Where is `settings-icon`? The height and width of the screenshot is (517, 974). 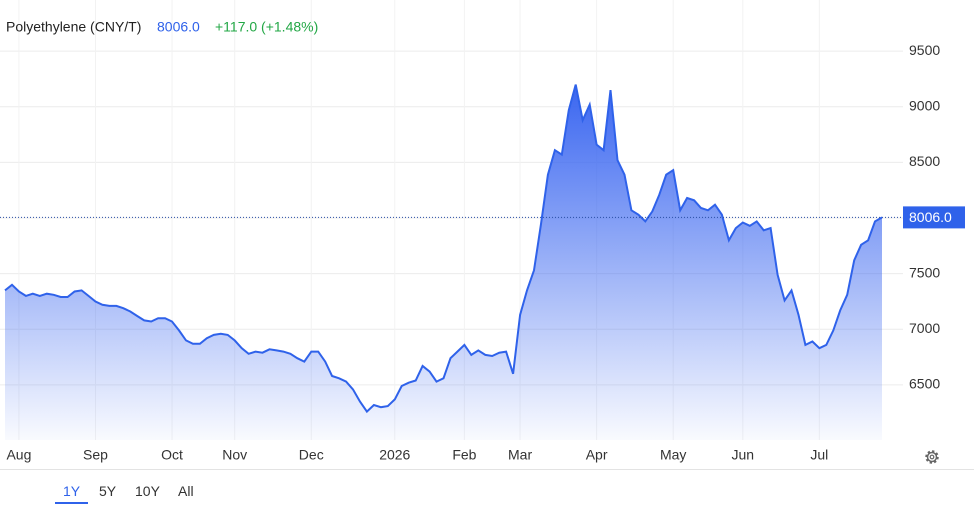
settings-icon is located at coordinates (932, 457).